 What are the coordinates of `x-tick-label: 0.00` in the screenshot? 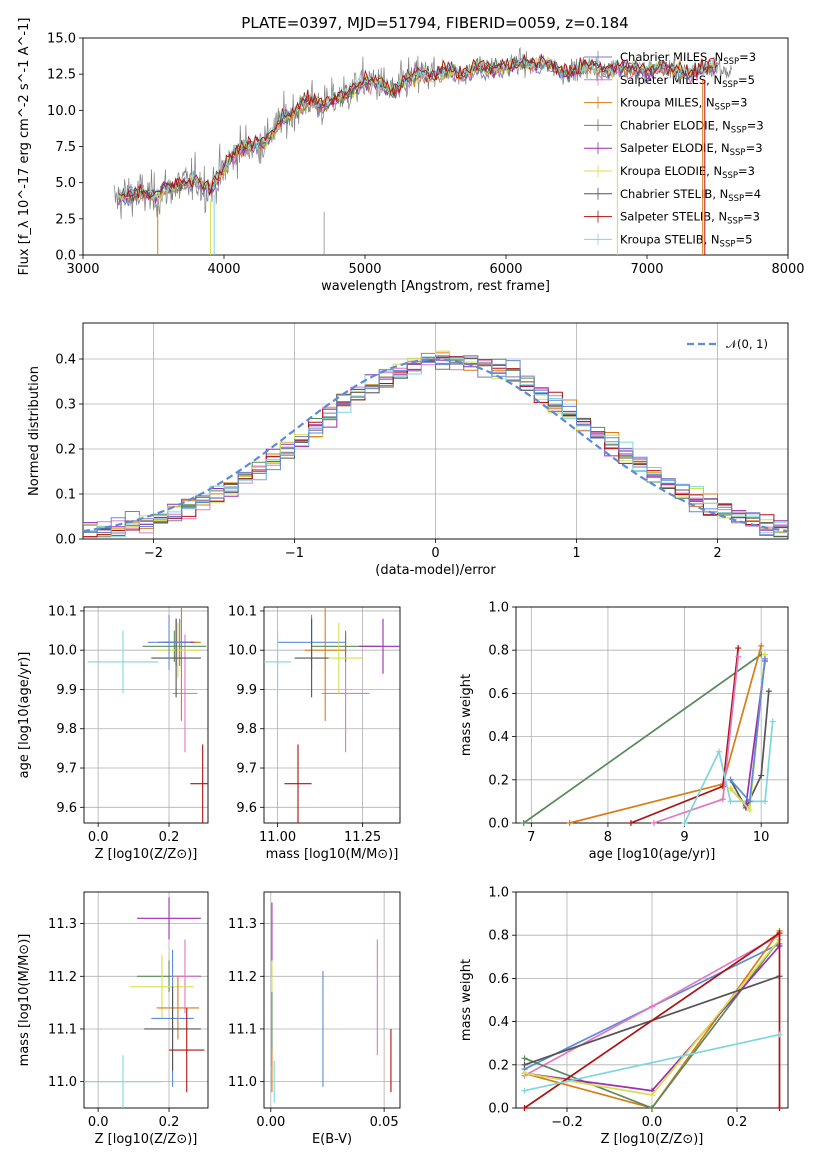 It's located at (270, 1122).